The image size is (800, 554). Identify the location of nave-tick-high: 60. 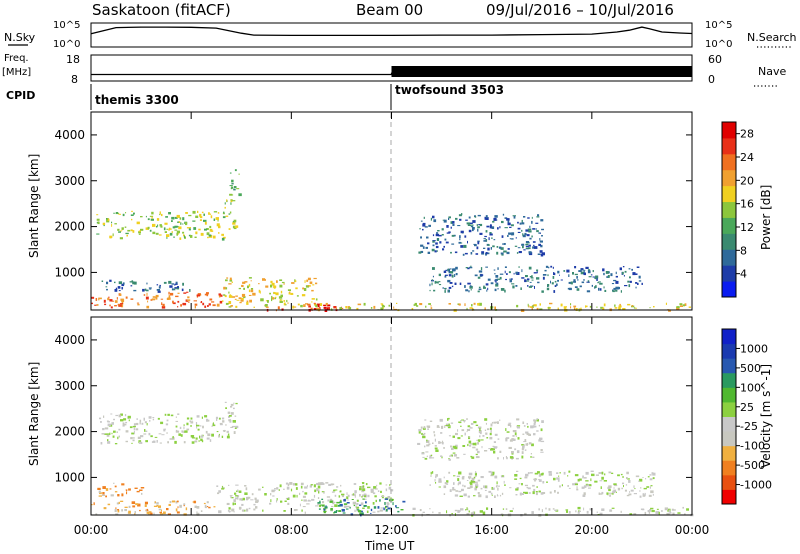
(715, 59).